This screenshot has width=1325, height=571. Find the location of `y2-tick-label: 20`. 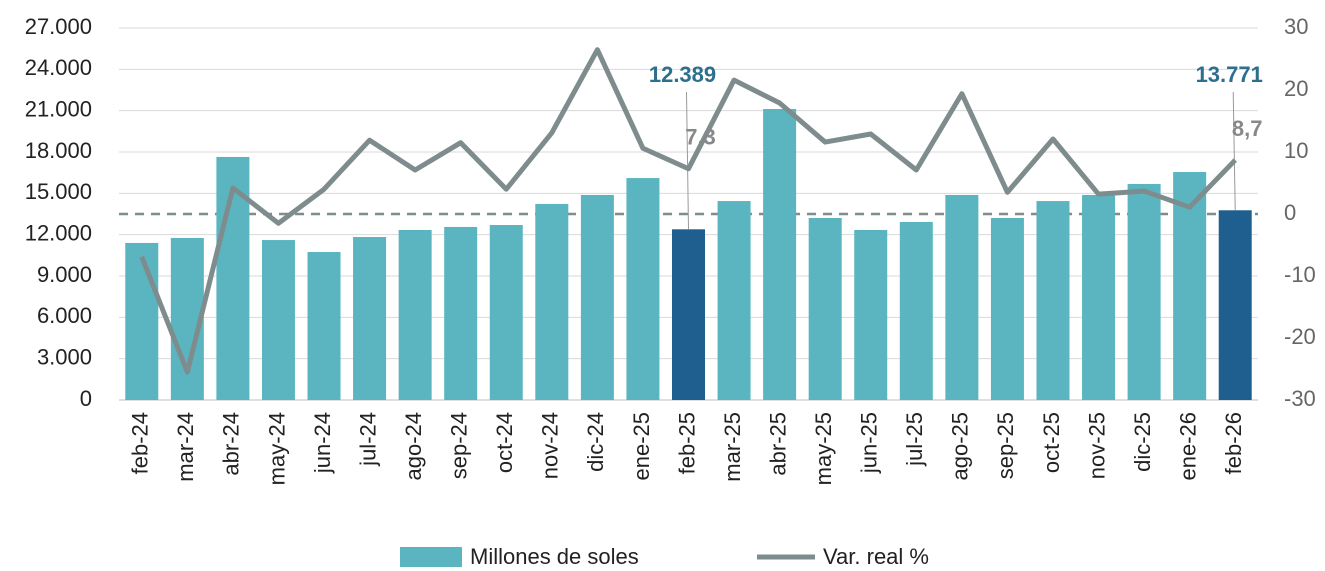

y2-tick-label: 20 is located at coordinates (1296, 88).